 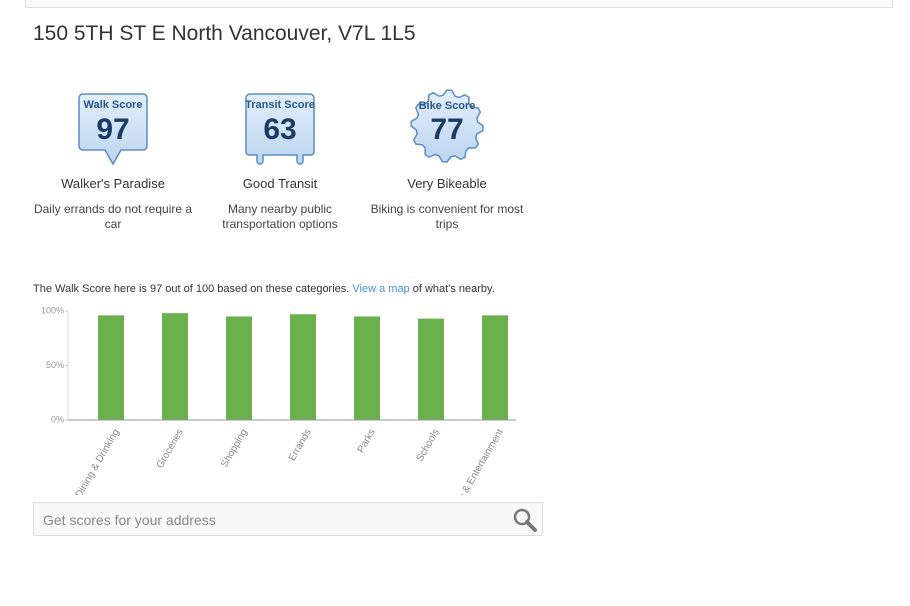 What do you see at coordinates (55, 365) in the screenshot?
I see `y-tick-label: 50%` at bounding box center [55, 365].